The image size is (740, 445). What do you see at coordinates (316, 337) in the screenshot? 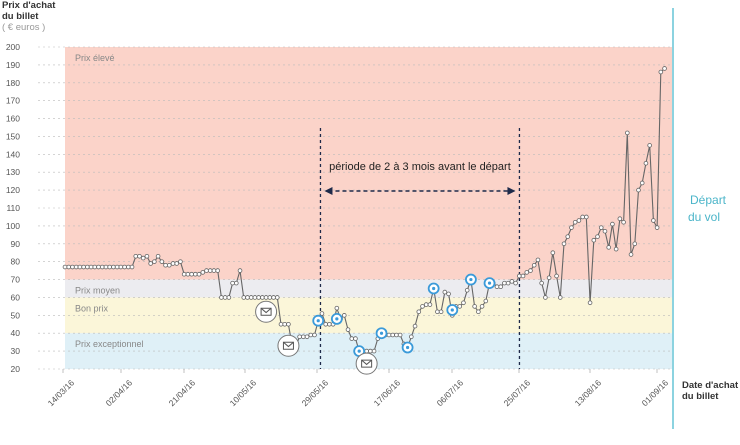
I see `mail-icons` at bounding box center [316, 337].